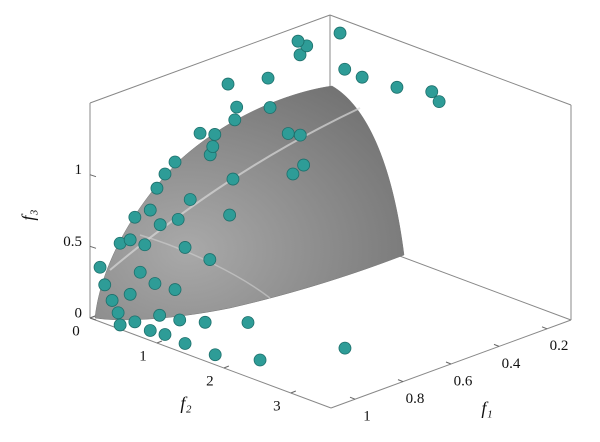  What do you see at coordinates (185, 403) in the screenshot?
I see `y-axis-label: f₂` at bounding box center [185, 403].